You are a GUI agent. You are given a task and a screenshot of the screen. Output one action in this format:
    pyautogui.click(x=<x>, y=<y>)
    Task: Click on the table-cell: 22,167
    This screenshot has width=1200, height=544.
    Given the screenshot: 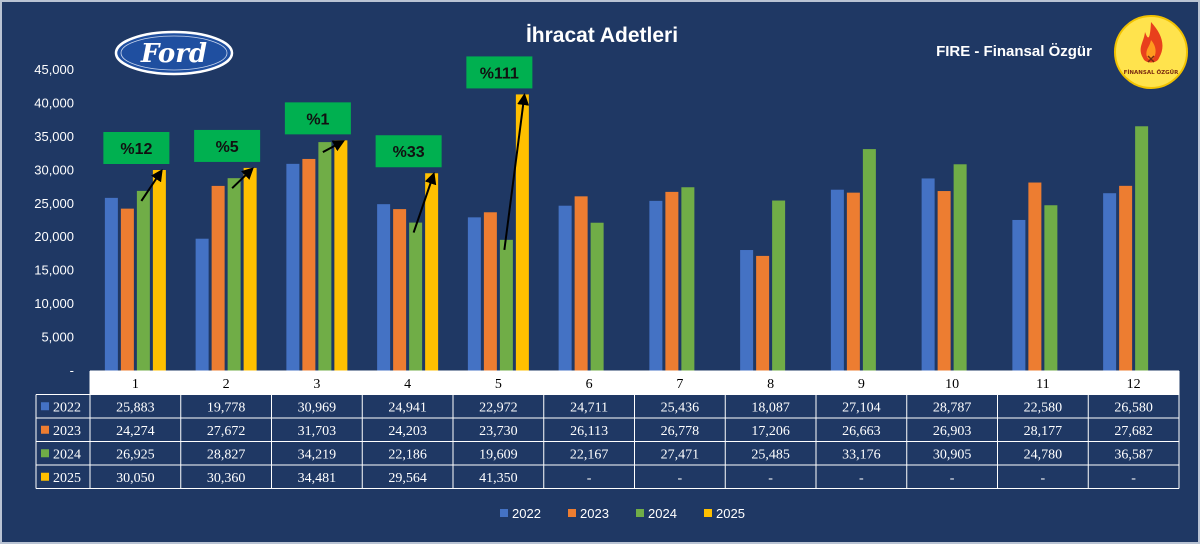 What is the action you would take?
    pyautogui.click(x=589, y=454)
    